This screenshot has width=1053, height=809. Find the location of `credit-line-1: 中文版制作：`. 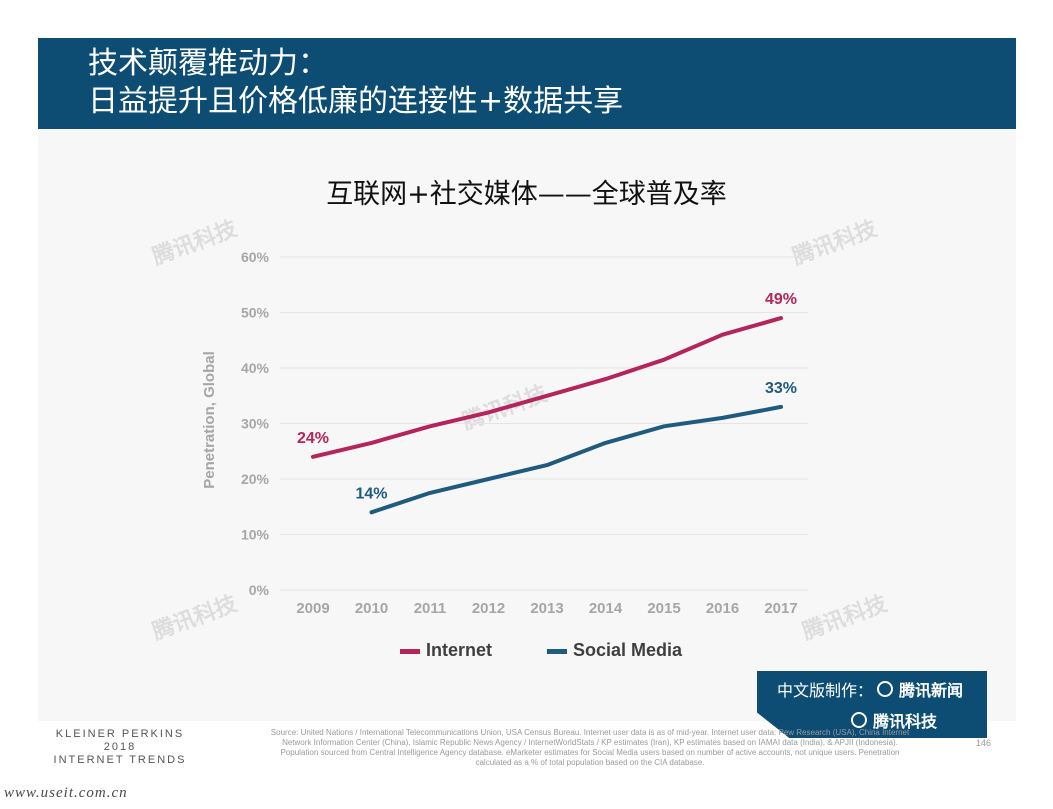

credit-line-1: 中文版制作： is located at coordinates (825, 689).